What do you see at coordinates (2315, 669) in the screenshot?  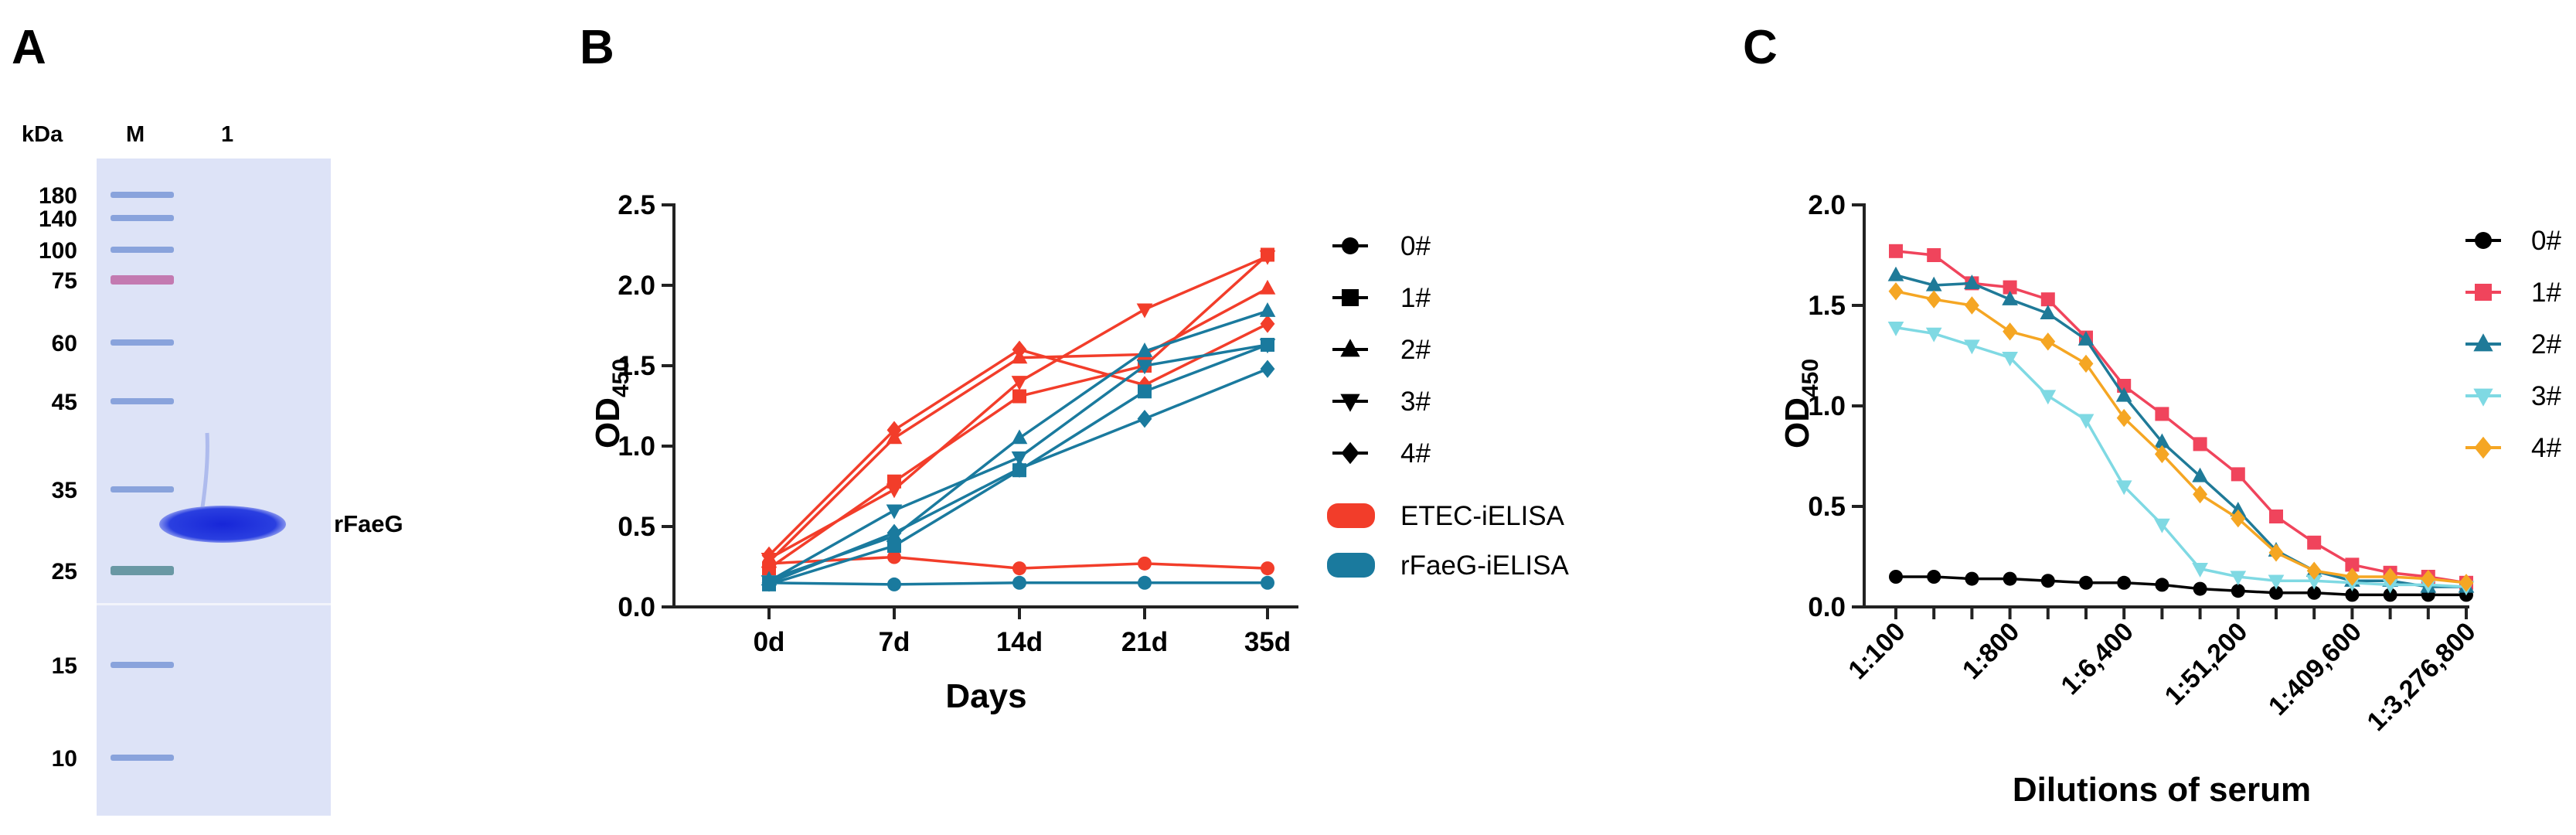 I see `x-tick-label: 1:409,600` at bounding box center [2315, 669].